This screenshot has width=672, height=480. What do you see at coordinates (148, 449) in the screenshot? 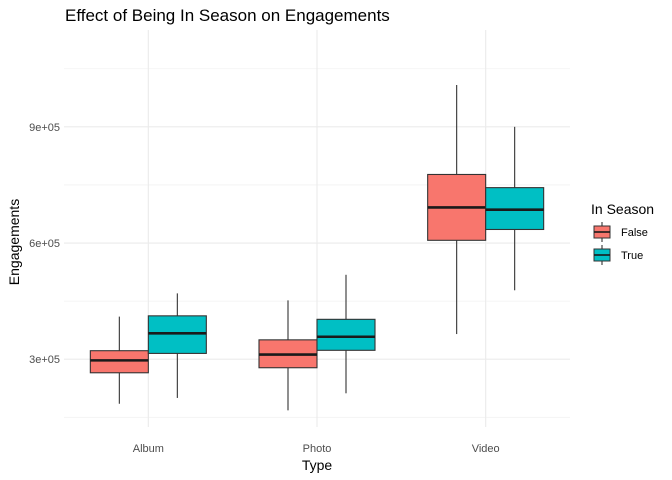
I see `x-tick-label: Album` at bounding box center [148, 449].